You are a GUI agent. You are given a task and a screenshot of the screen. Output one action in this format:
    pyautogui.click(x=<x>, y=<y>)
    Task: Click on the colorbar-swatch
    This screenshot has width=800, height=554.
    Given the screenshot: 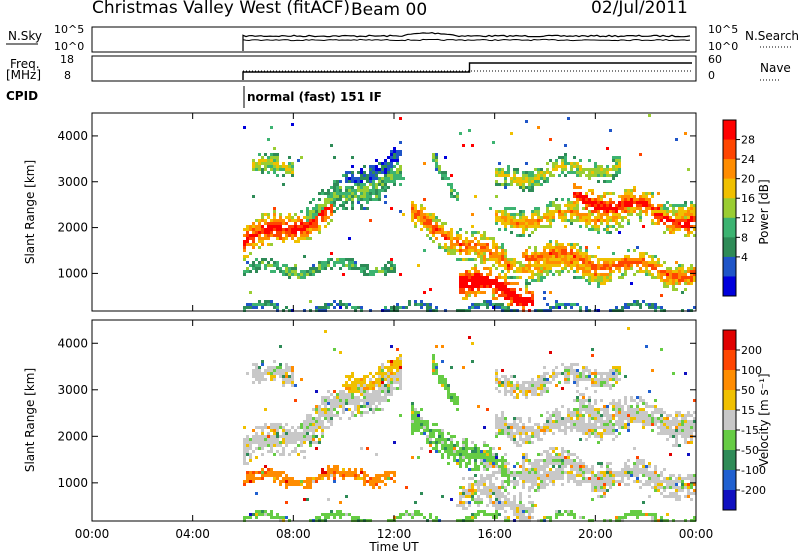 What is the action you would take?
    pyautogui.click(x=729, y=208)
    